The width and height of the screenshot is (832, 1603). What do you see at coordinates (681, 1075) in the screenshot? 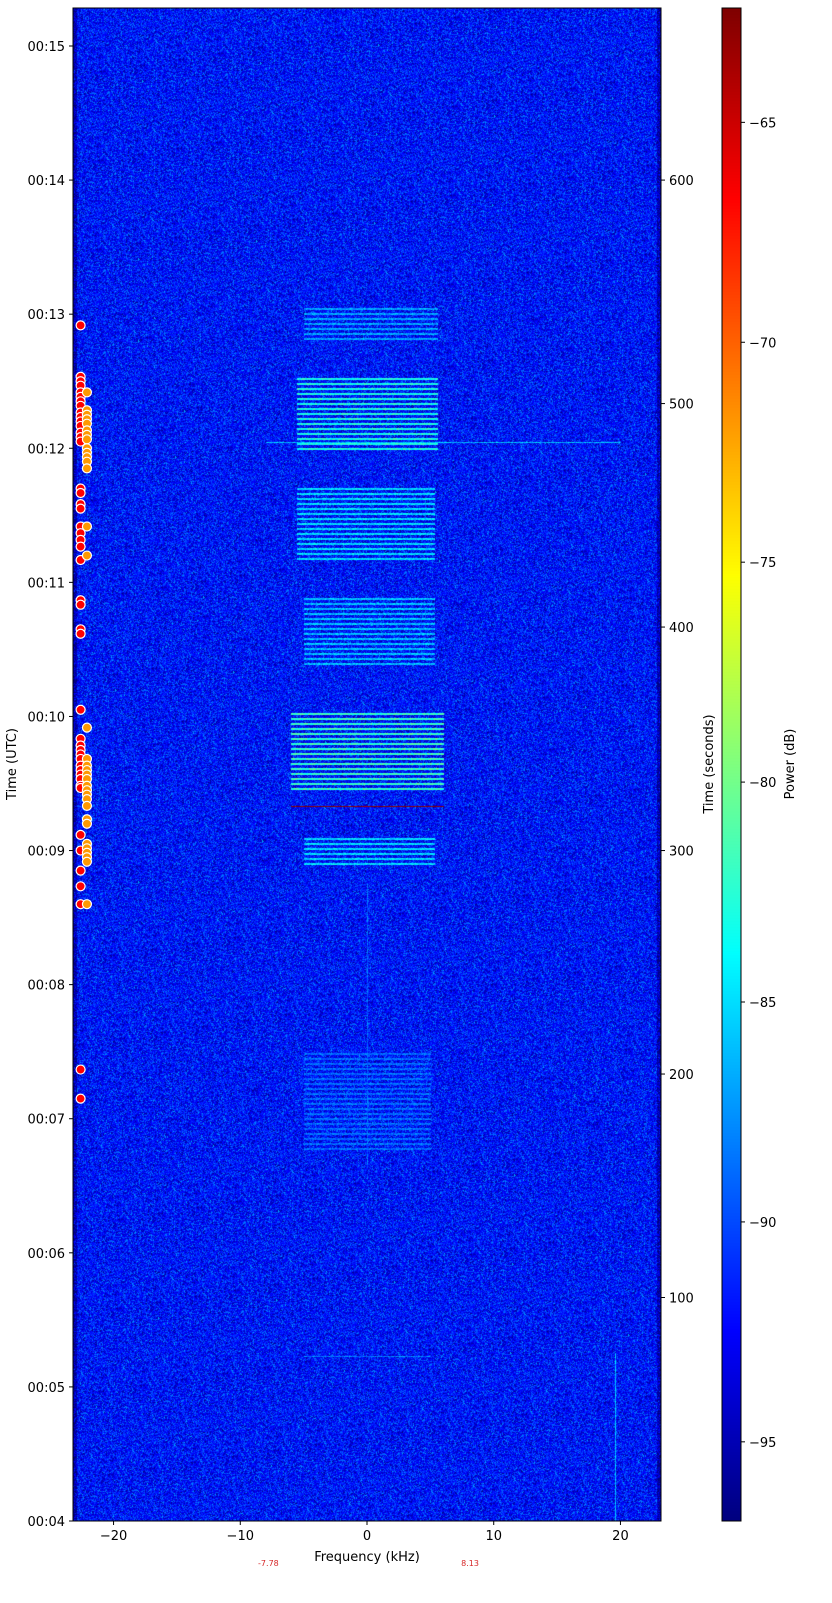
I see `y-right-tick-label: 200` at bounding box center [681, 1075].